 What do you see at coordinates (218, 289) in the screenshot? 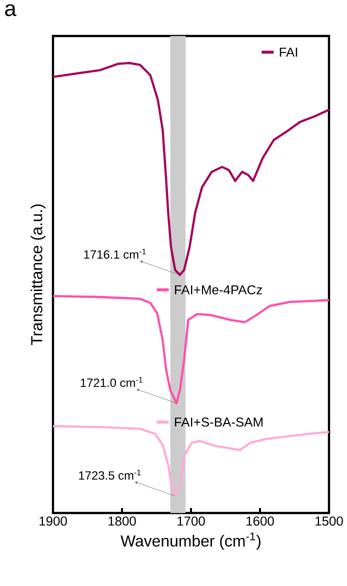
I see `legend-label: FAI+Me-4PACz` at bounding box center [218, 289].